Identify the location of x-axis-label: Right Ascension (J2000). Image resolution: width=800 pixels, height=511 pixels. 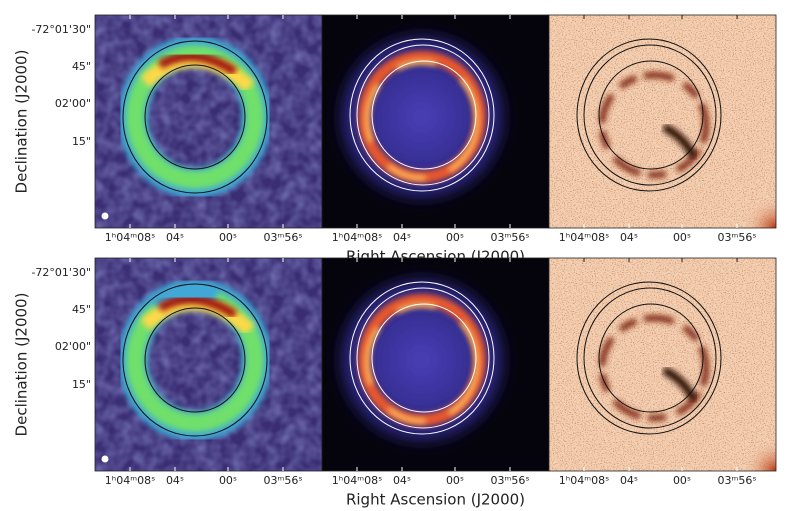
(435, 500).